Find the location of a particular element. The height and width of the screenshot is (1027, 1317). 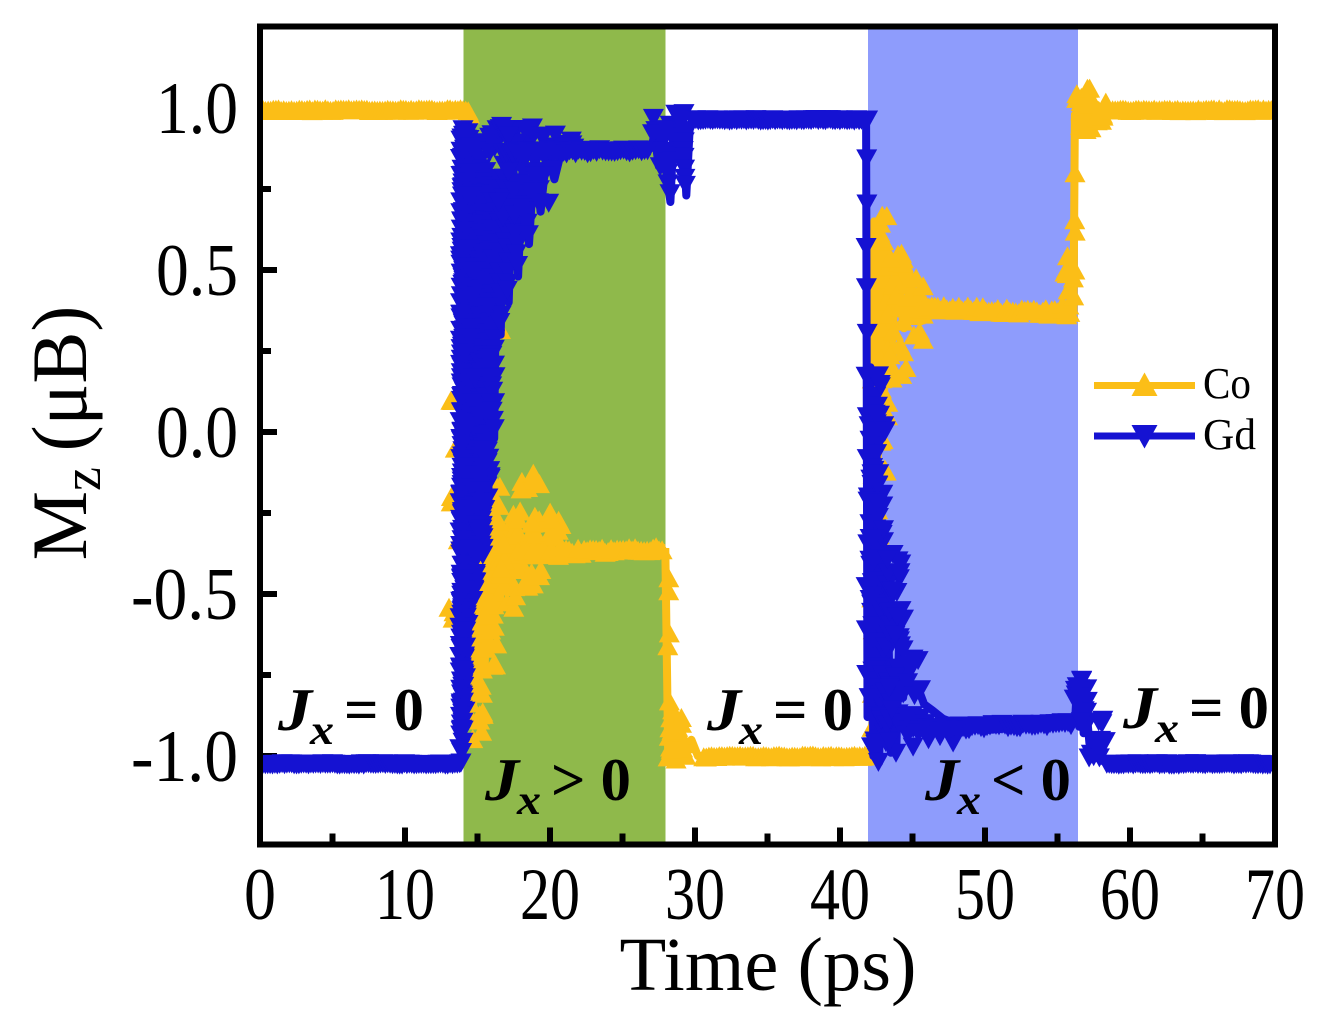

svg-text: < 0 is located at coordinates (1031, 780).